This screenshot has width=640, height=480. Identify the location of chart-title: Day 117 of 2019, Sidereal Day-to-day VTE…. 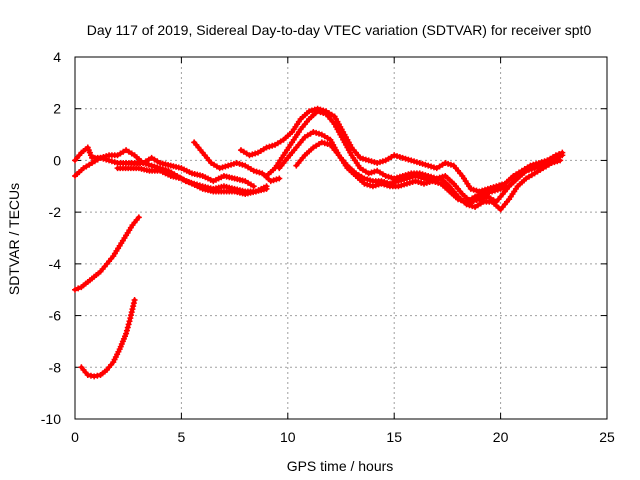
(339, 30).